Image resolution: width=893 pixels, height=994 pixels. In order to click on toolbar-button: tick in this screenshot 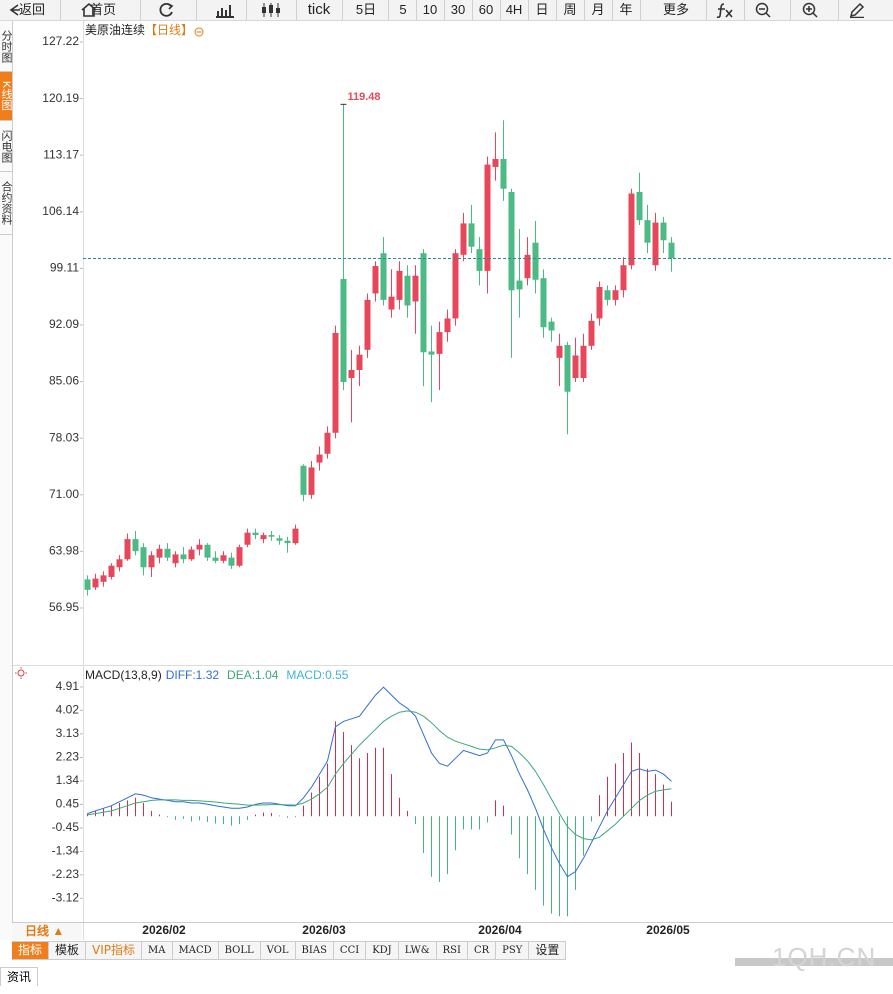, I will do `click(319, 9)`.